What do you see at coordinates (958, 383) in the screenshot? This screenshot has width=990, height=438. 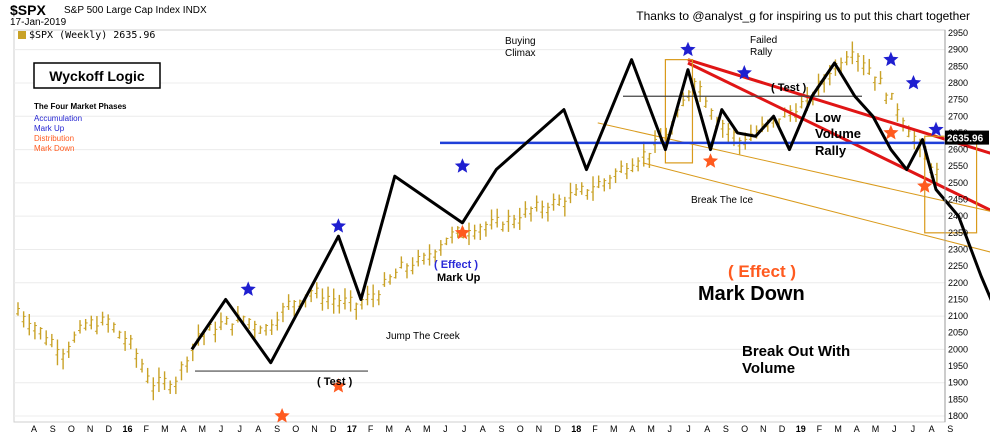 I see `price-tick-label: 1900` at bounding box center [958, 383].